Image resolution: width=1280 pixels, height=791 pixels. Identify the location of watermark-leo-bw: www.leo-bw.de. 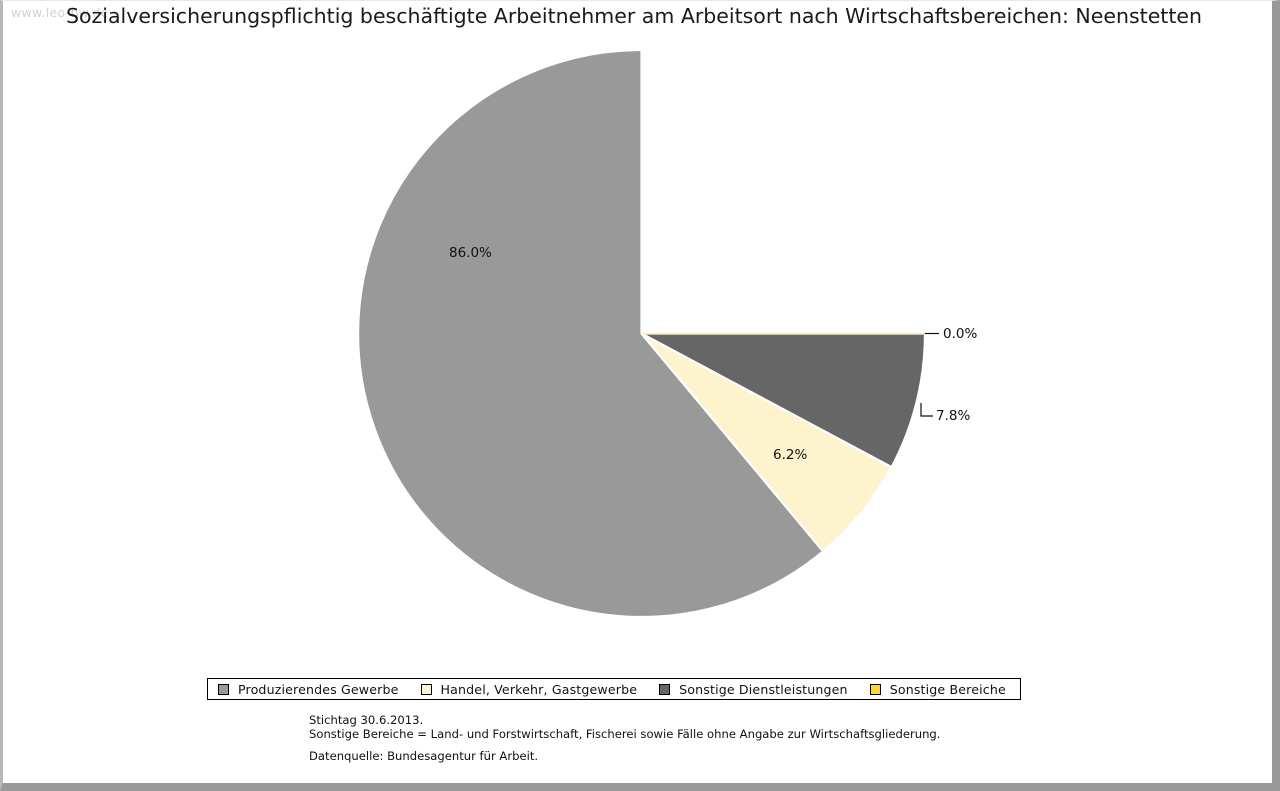
(60, 12).